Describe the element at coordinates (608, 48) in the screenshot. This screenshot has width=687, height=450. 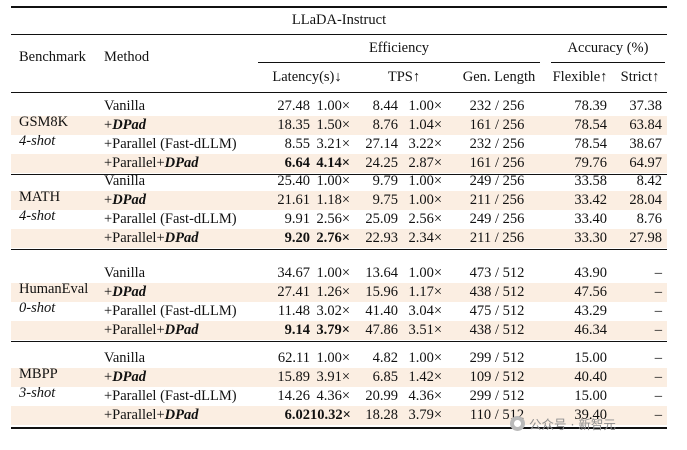
I see `header-accuracy: Accuracy (%)` at that location.